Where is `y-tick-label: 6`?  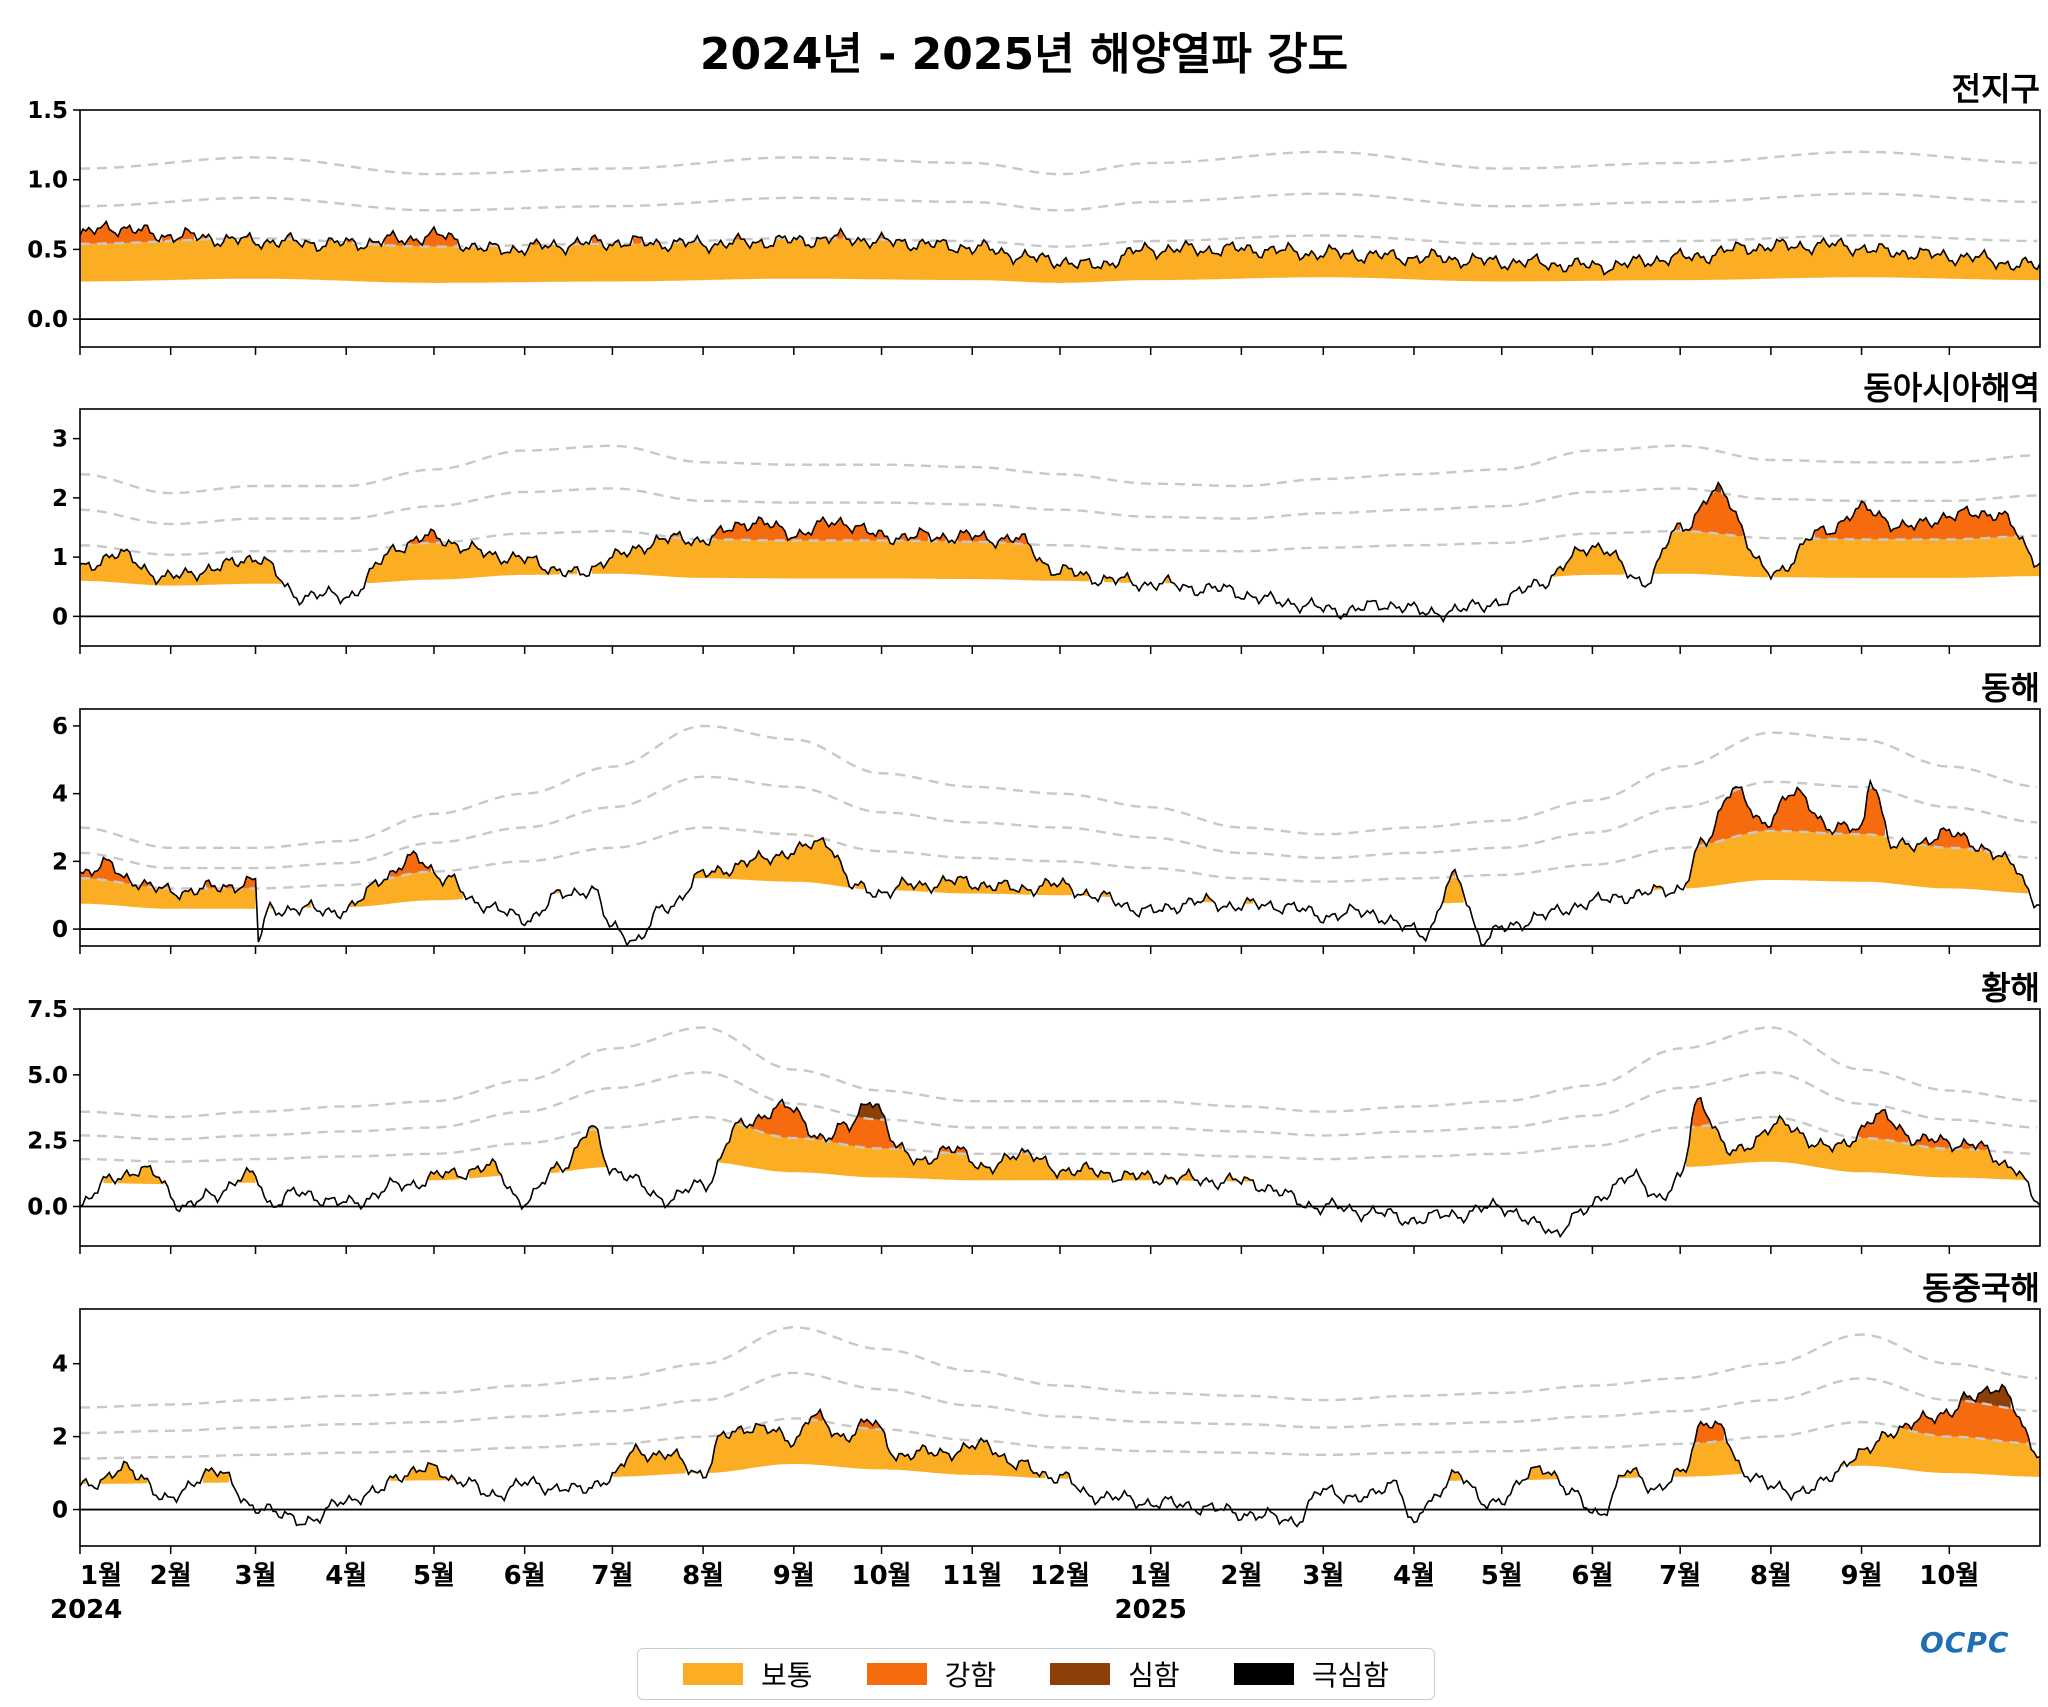
y-tick-label: 6 is located at coordinates (60, 727).